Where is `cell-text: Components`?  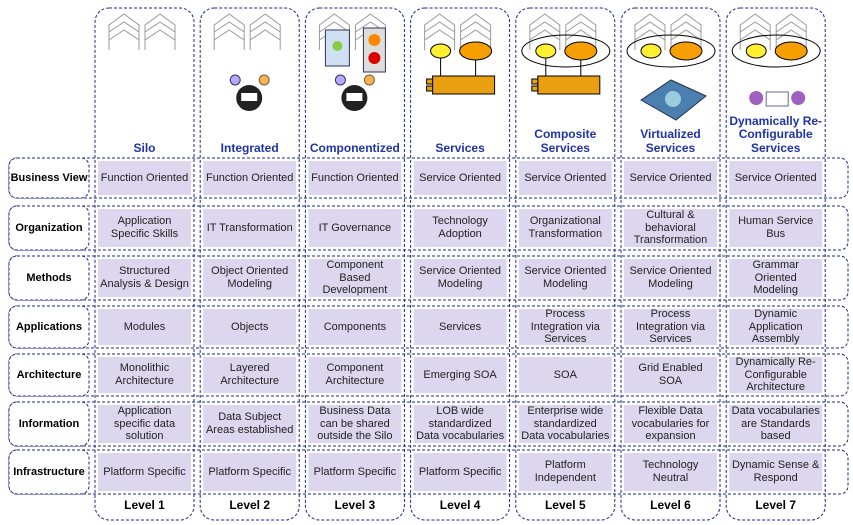
cell-text: Components is located at coordinates (355, 326).